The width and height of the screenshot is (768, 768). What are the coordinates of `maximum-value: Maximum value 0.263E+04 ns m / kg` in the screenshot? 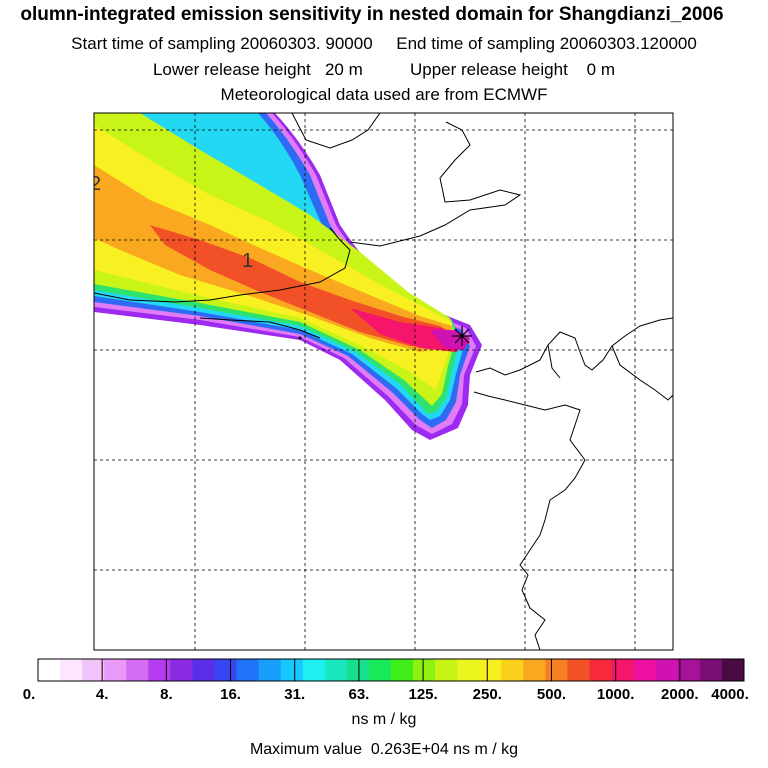 It's located at (384, 749).